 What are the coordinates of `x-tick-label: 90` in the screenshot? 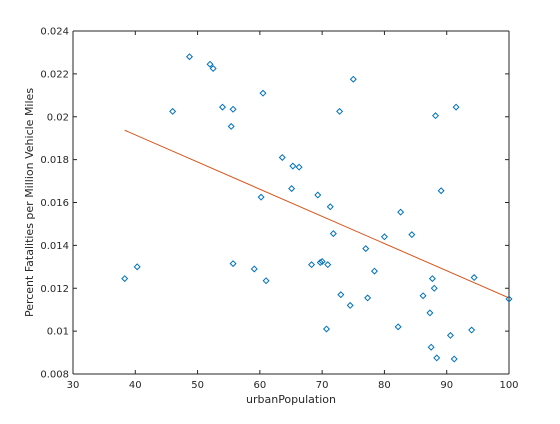 It's located at (446, 385).